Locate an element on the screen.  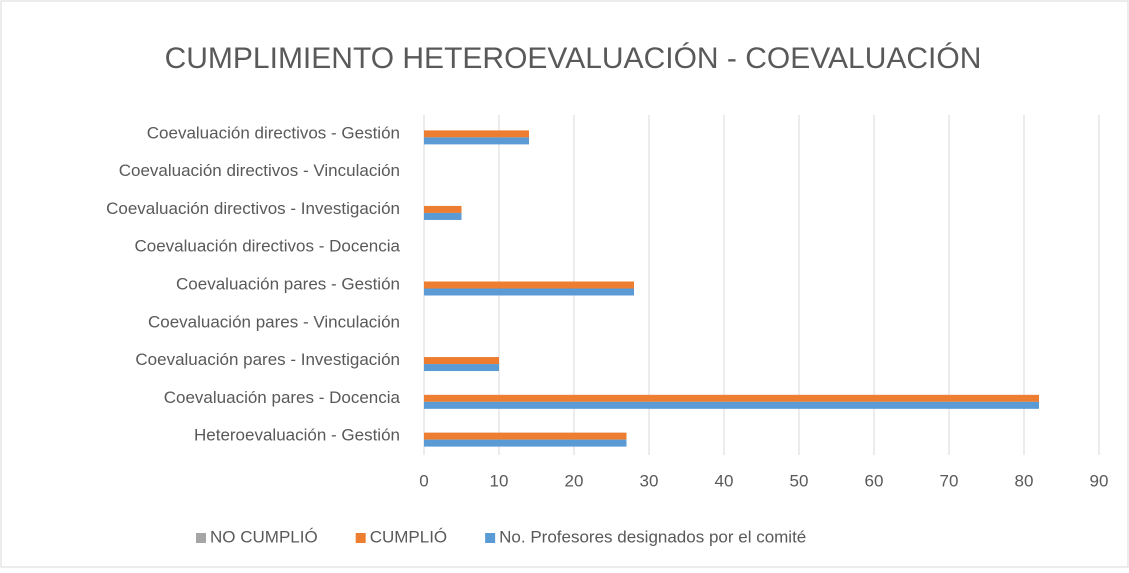
y-tick-label: Coevaluación directivos - Docencia is located at coordinates (267, 246).